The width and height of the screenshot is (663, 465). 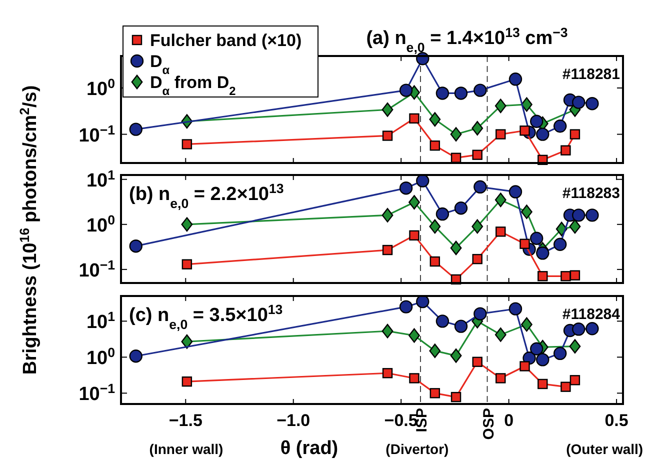 I want to click on legend-label: Fulcher band (×10), so click(x=226, y=40).